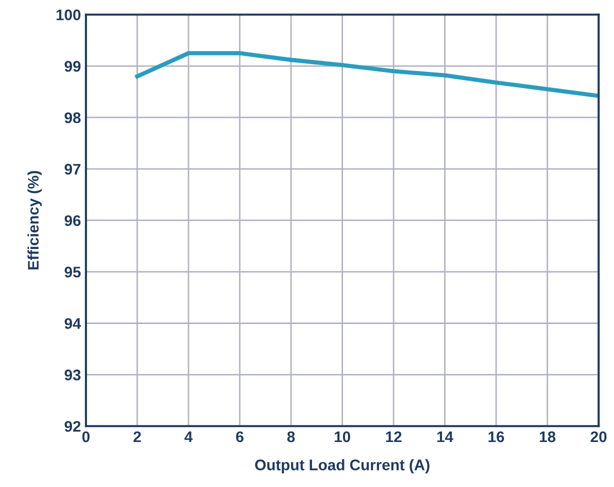 This screenshot has height=487, width=614. I want to click on x-tick-label: 4, so click(188, 437).